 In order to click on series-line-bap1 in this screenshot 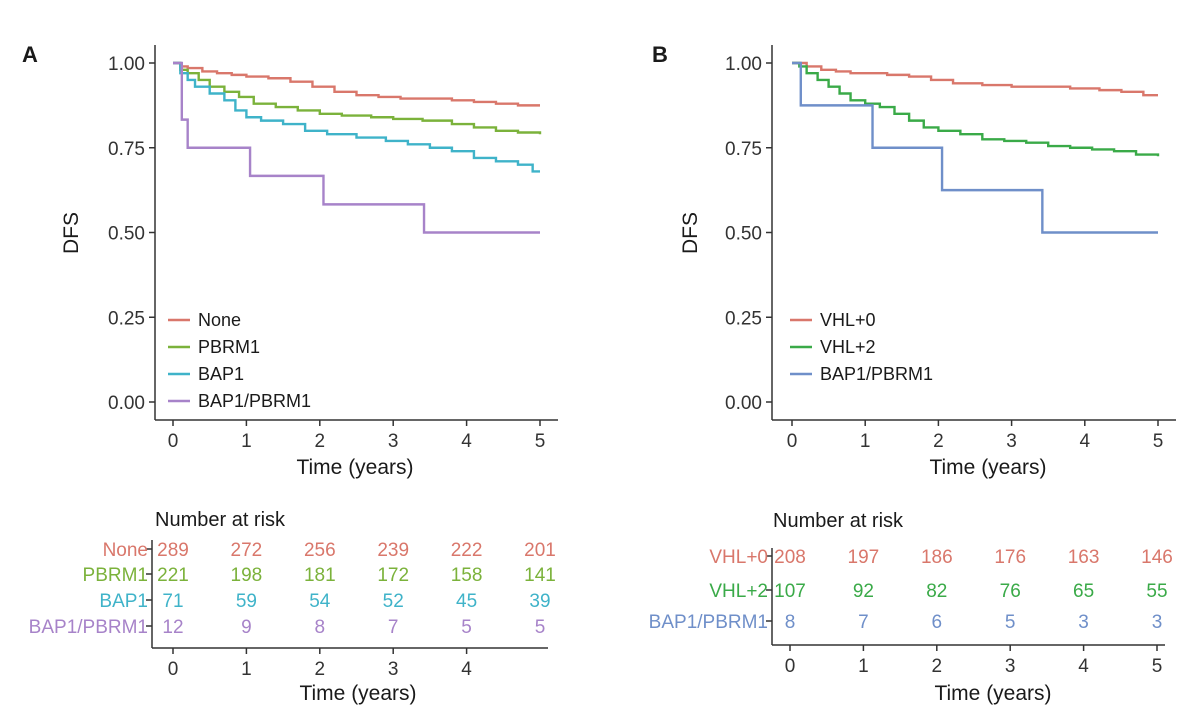, I will do `click(356, 117)`.